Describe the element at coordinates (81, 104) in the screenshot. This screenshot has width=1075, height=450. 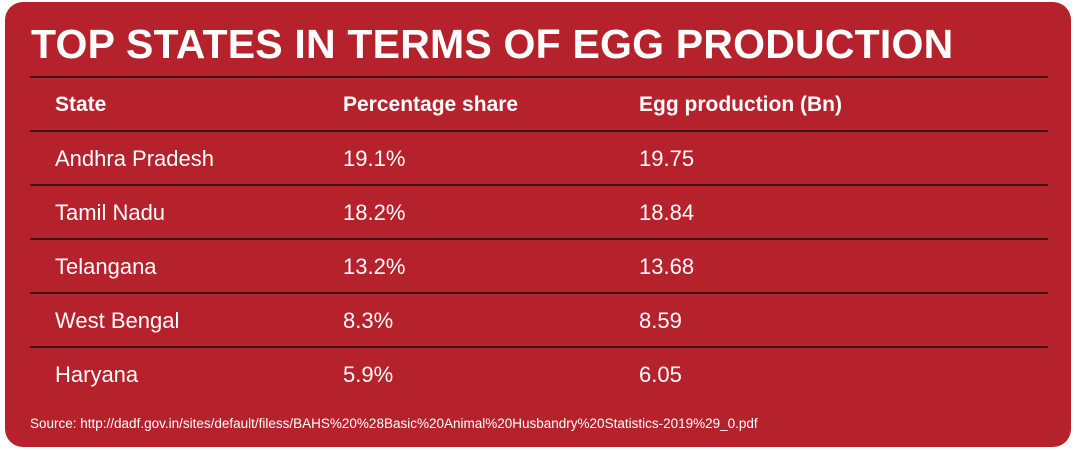
I see `column-header-state: State` at that location.